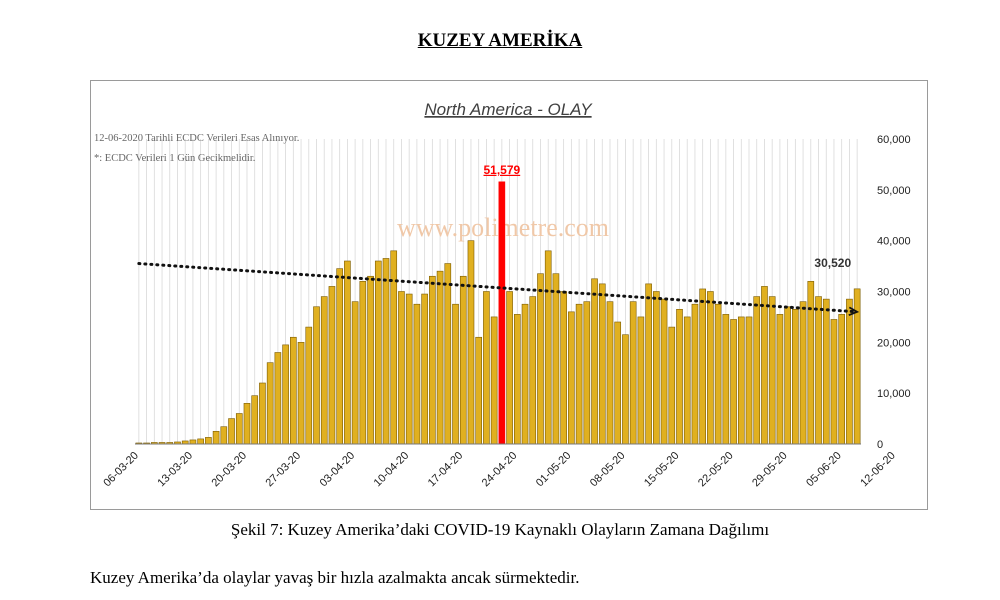 The image size is (1000, 600). What do you see at coordinates (894, 140) in the screenshot?
I see `y-tick-label: 60,000` at bounding box center [894, 140].